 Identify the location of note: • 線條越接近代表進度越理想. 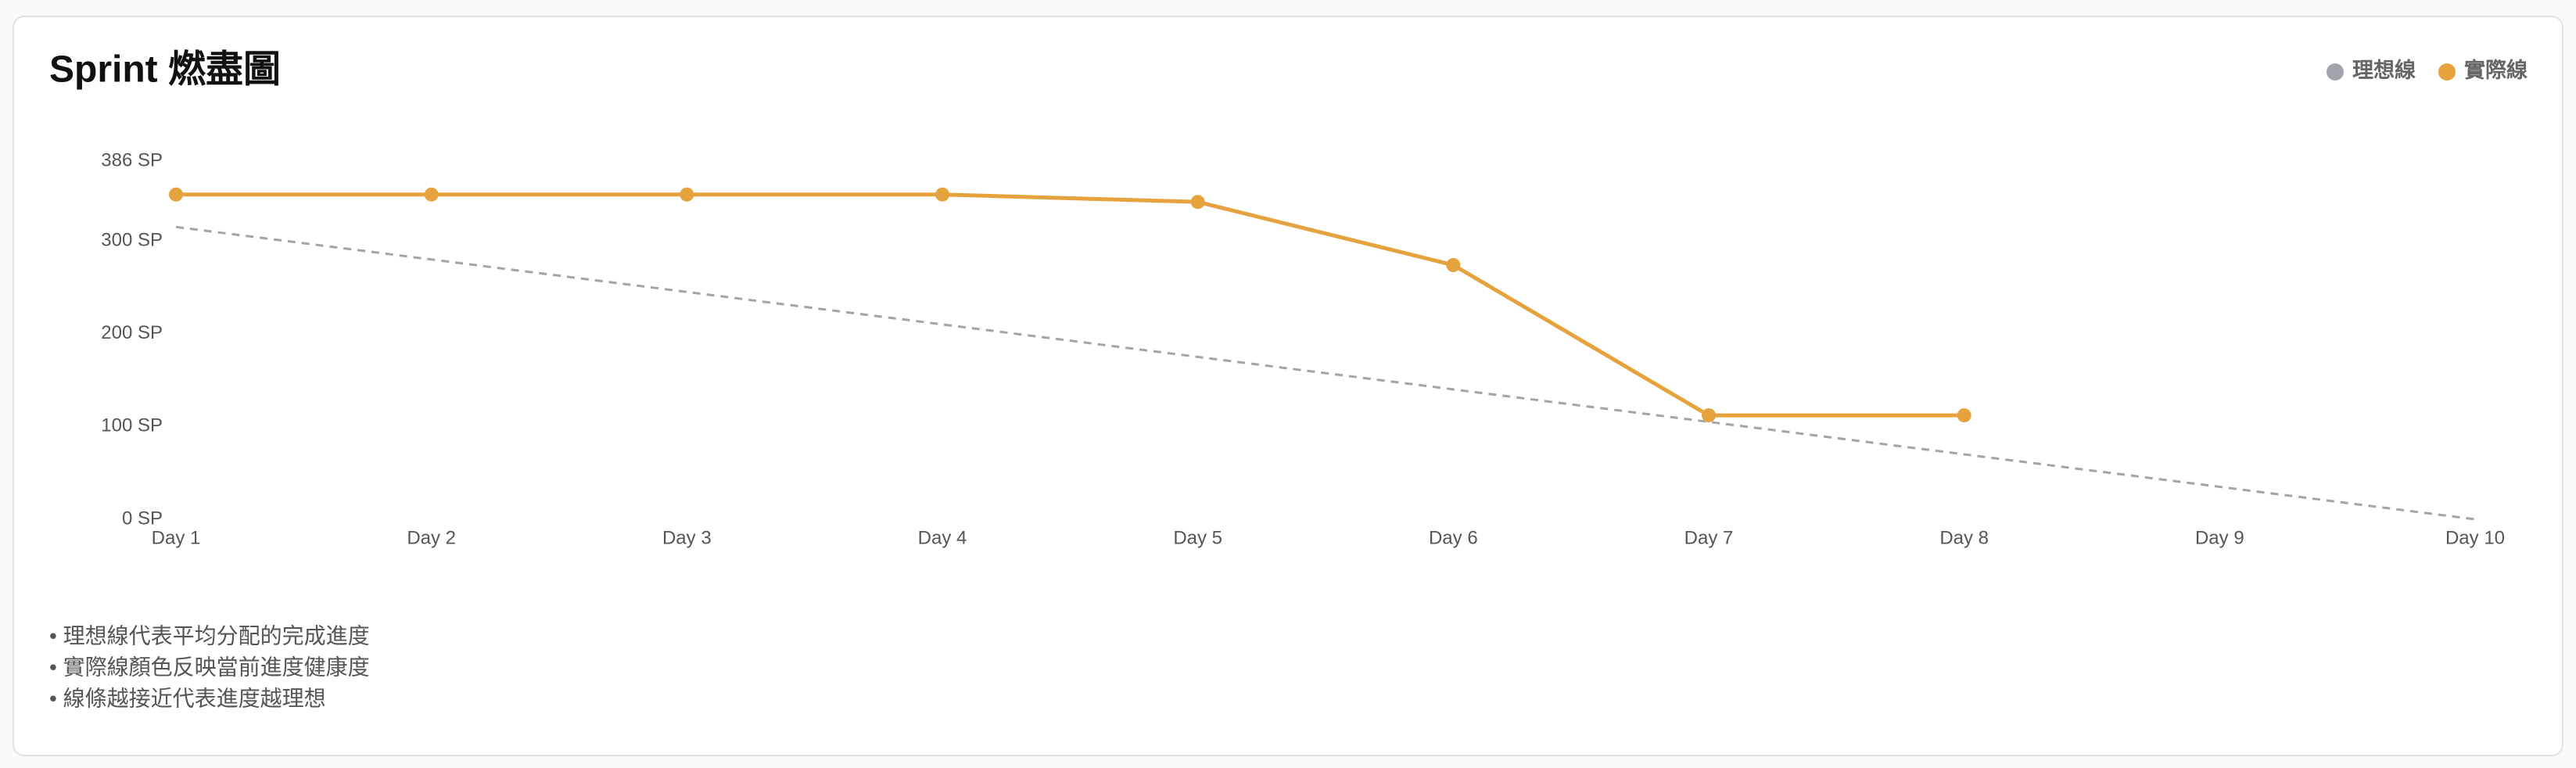
(187, 698).